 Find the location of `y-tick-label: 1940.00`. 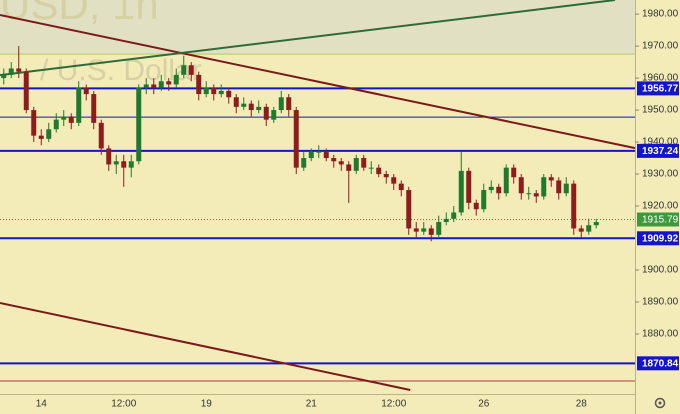

y-tick-label: 1940.00 is located at coordinates (660, 142).